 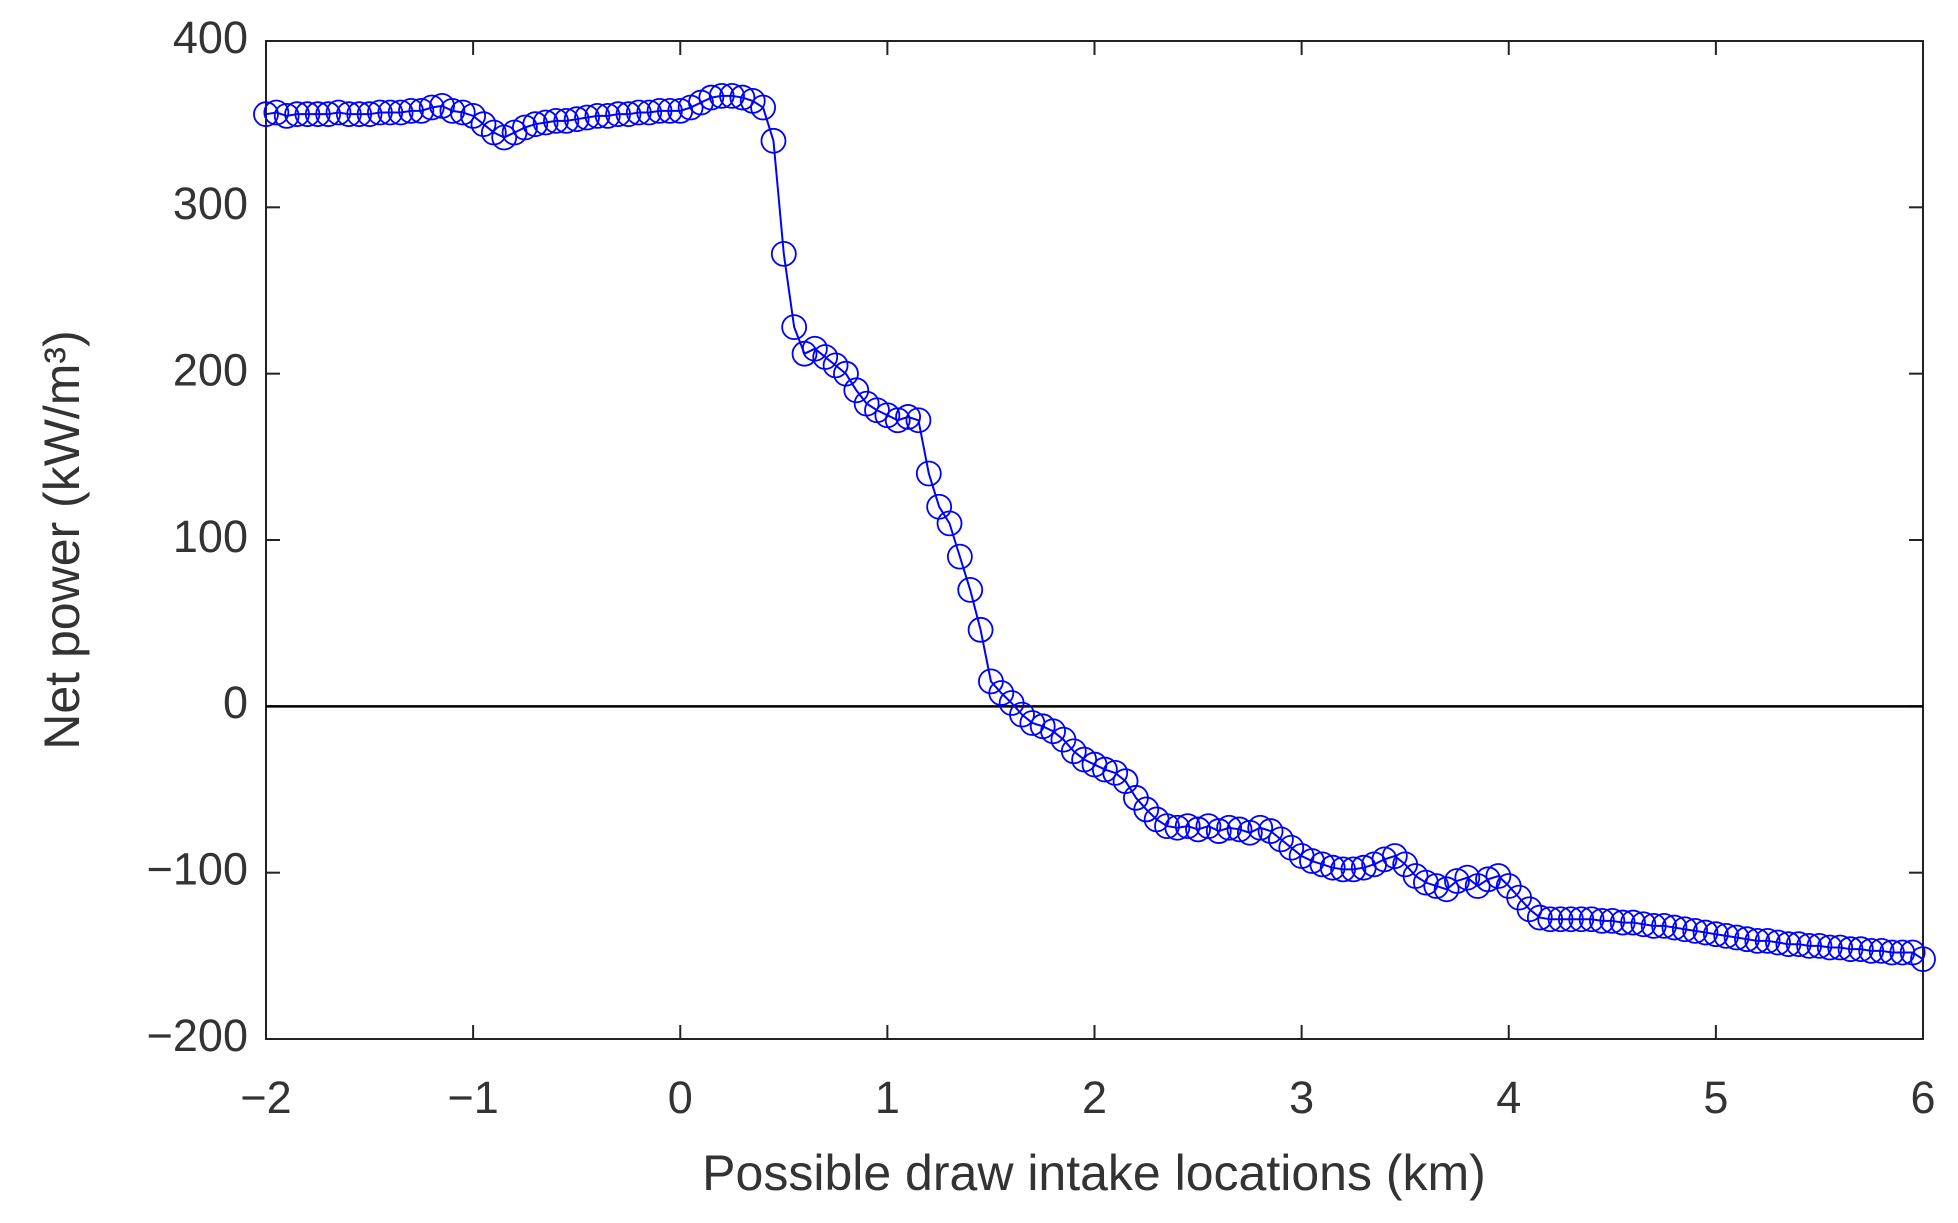 What do you see at coordinates (1094, 1173) in the screenshot?
I see `x-axis-label: Possible draw intake locations (km)` at bounding box center [1094, 1173].